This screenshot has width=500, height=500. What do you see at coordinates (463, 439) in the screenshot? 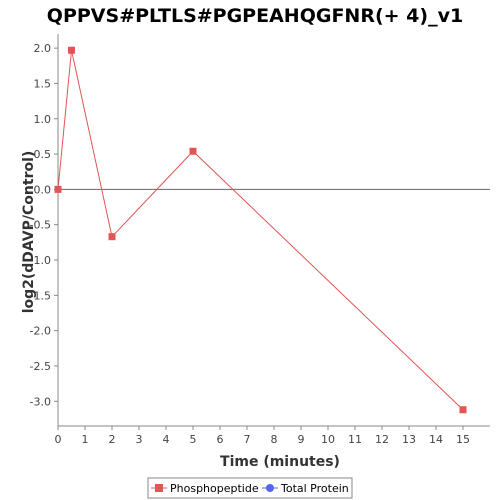
I see `x-tick-label: 15` at bounding box center [463, 439].